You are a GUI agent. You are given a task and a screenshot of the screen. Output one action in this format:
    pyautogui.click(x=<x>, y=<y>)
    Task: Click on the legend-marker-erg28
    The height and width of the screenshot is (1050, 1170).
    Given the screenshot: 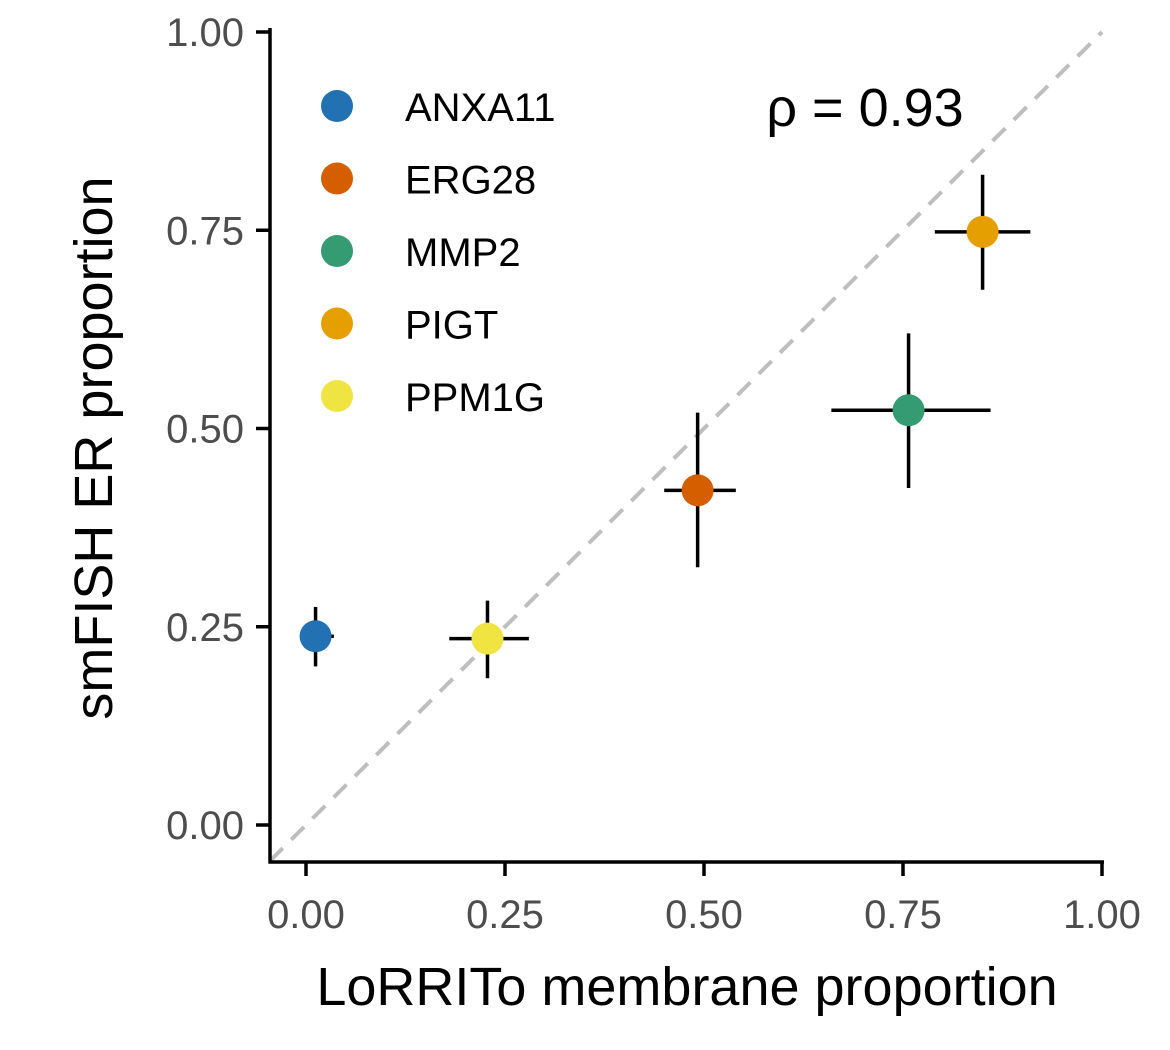 What is the action you would take?
    pyautogui.click(x=337, y=178)
    